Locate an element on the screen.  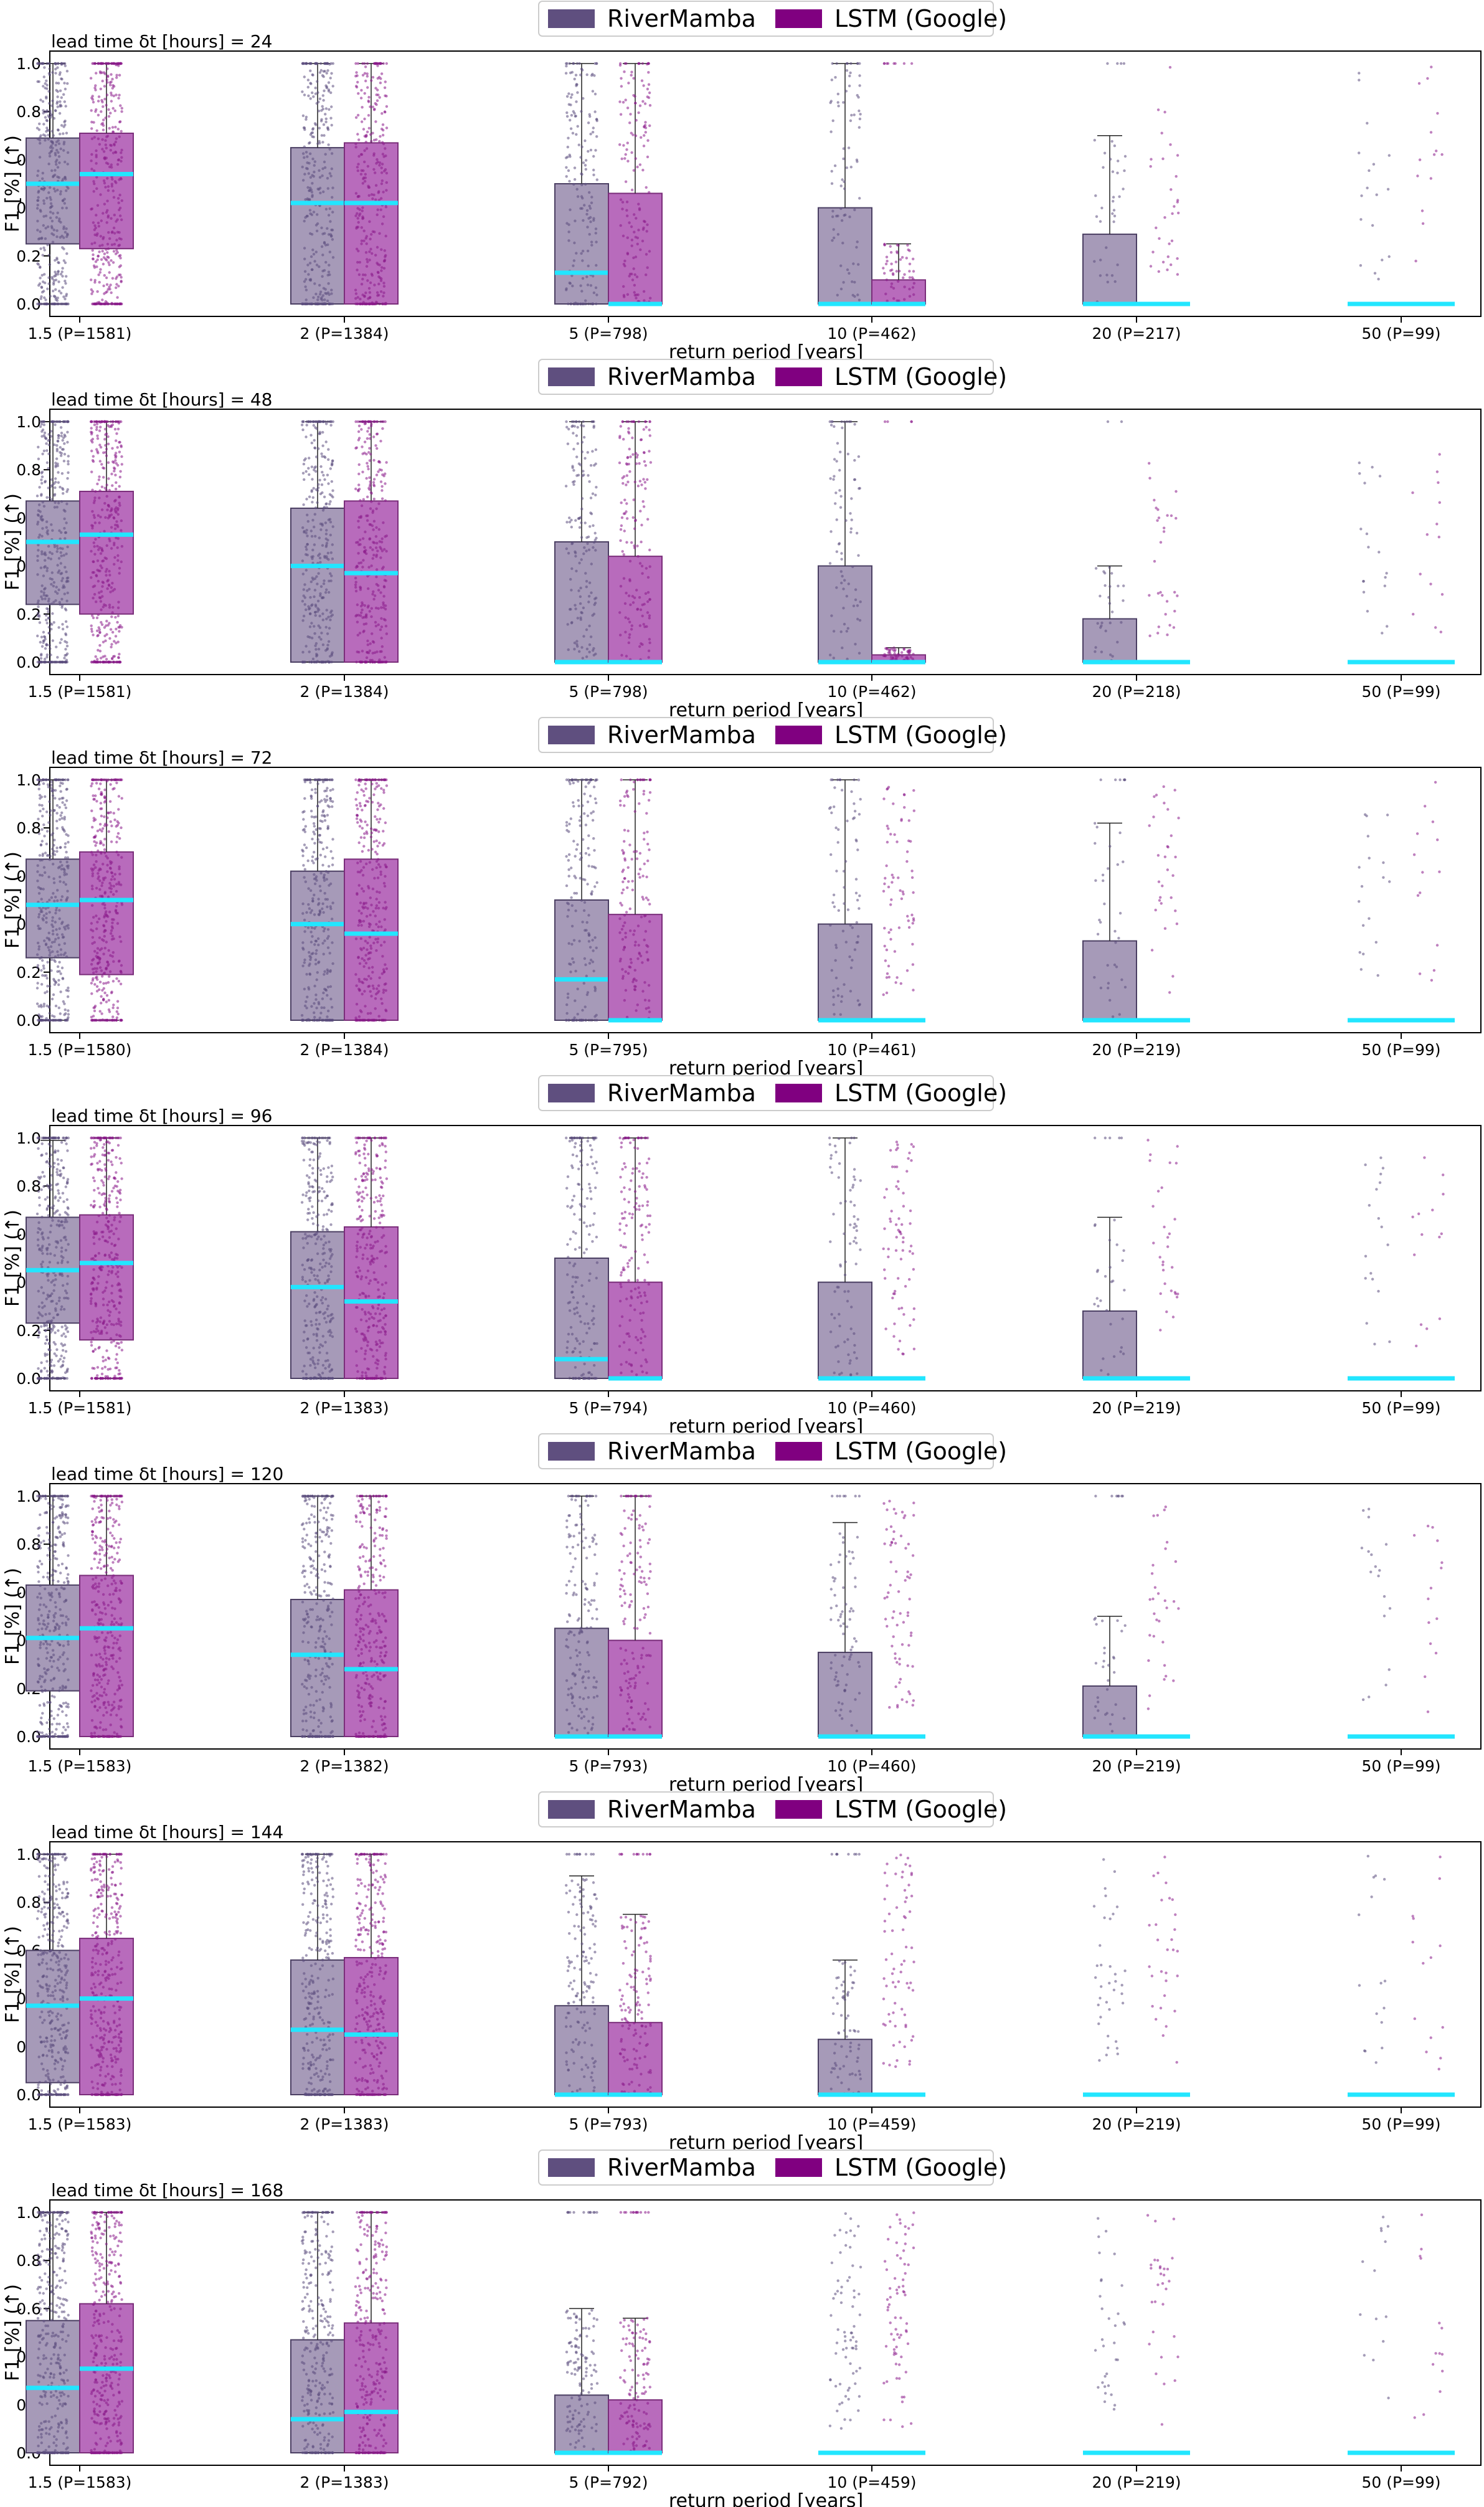
legend-label-2: LSTM (Google) is located at coordinates (920, 735).